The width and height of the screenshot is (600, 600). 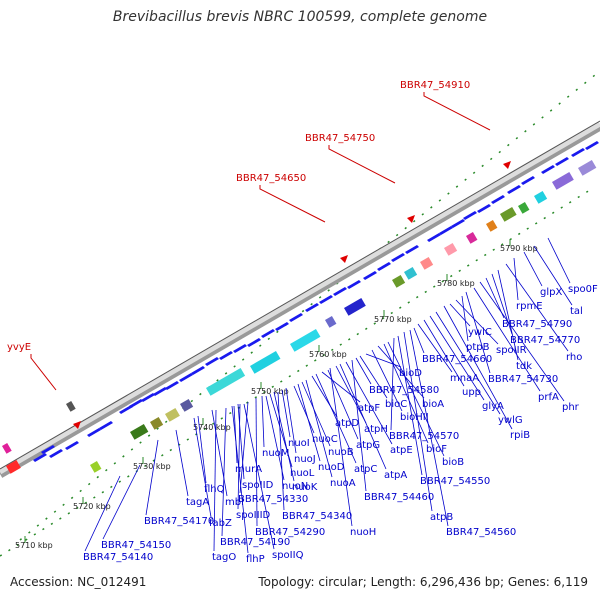 I want to click on gene-label-group: atpD, so click(x=335, y=402).